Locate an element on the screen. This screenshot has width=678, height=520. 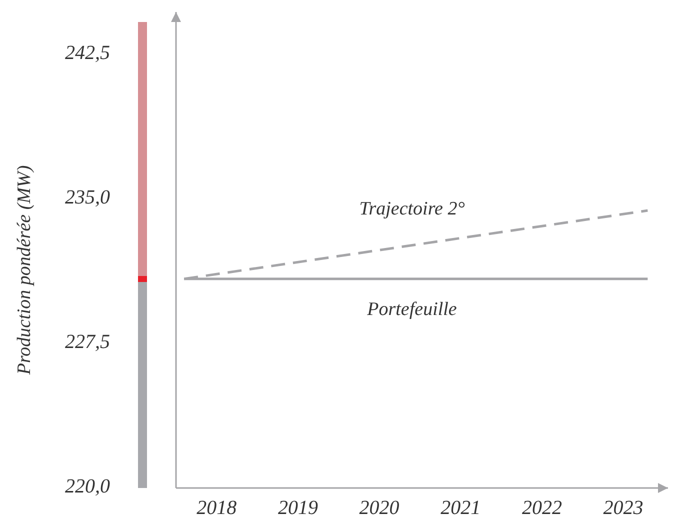
y-tick-label: 242,5 is located at coordinates (87, 53).